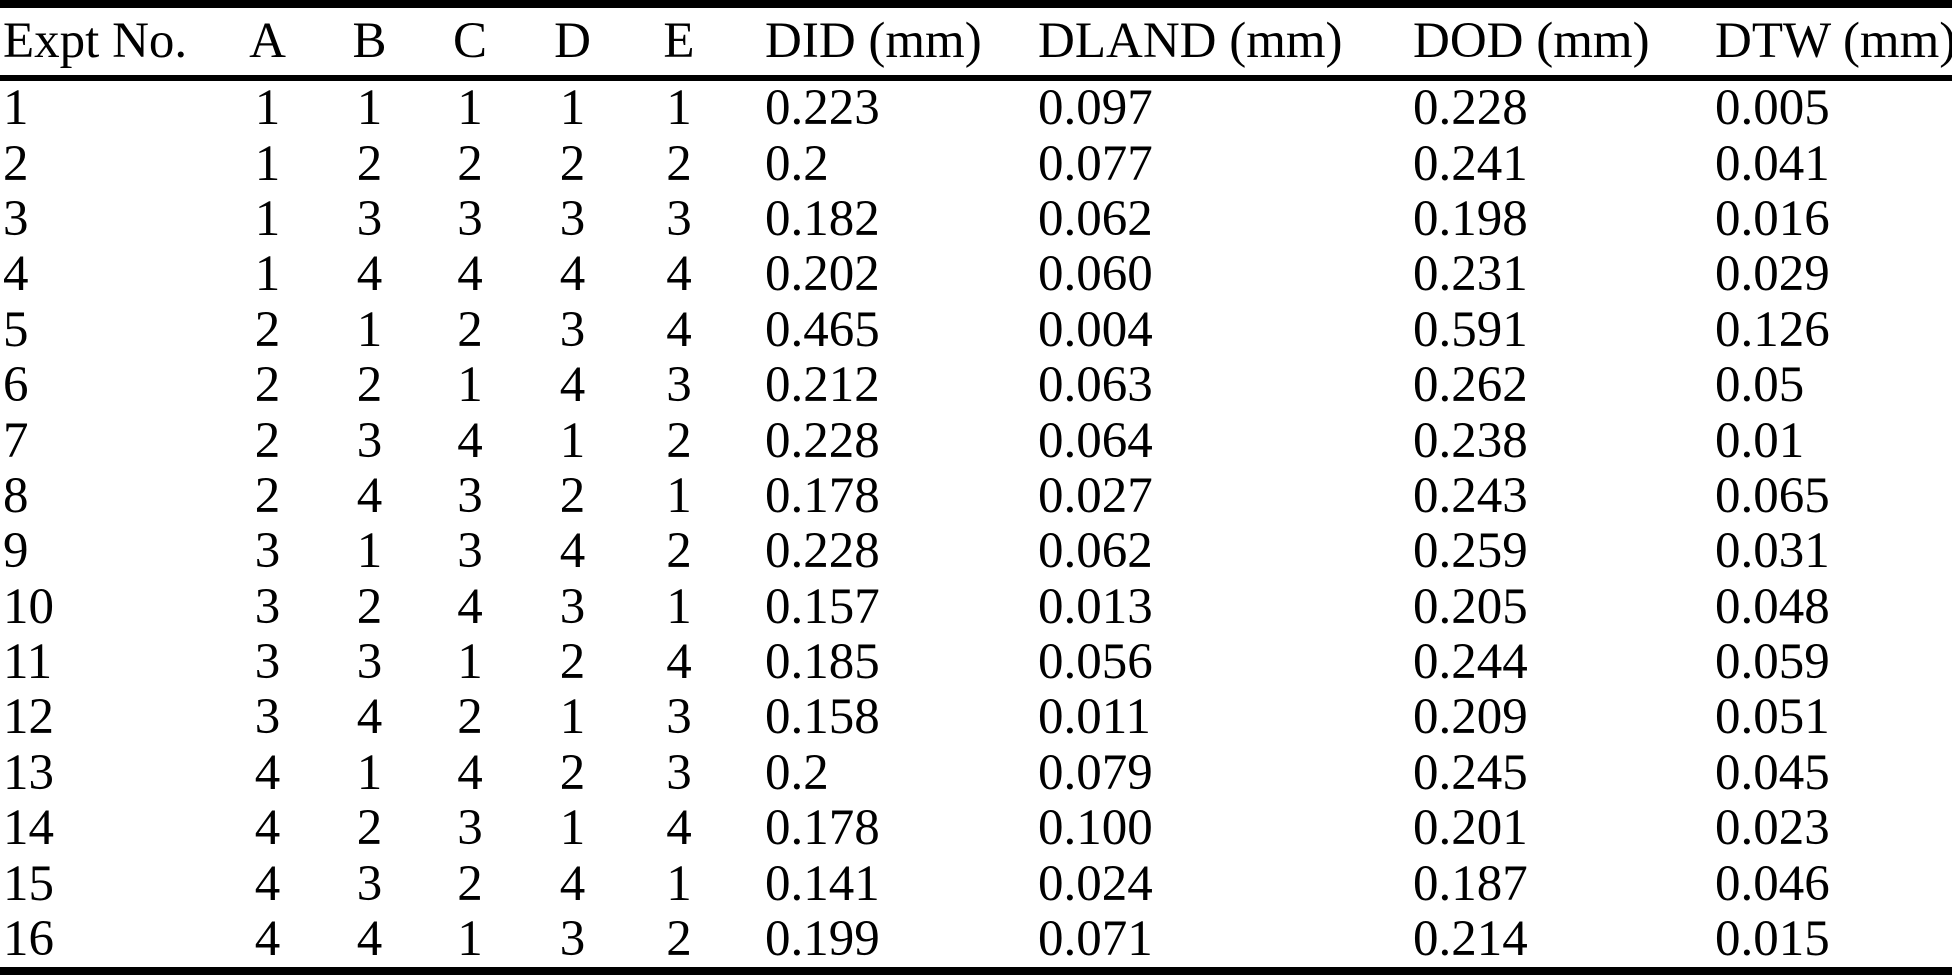  Describe the element at coordinates (16, 163) in the screenshot. I see `cell-expt-no: 2` at that location.